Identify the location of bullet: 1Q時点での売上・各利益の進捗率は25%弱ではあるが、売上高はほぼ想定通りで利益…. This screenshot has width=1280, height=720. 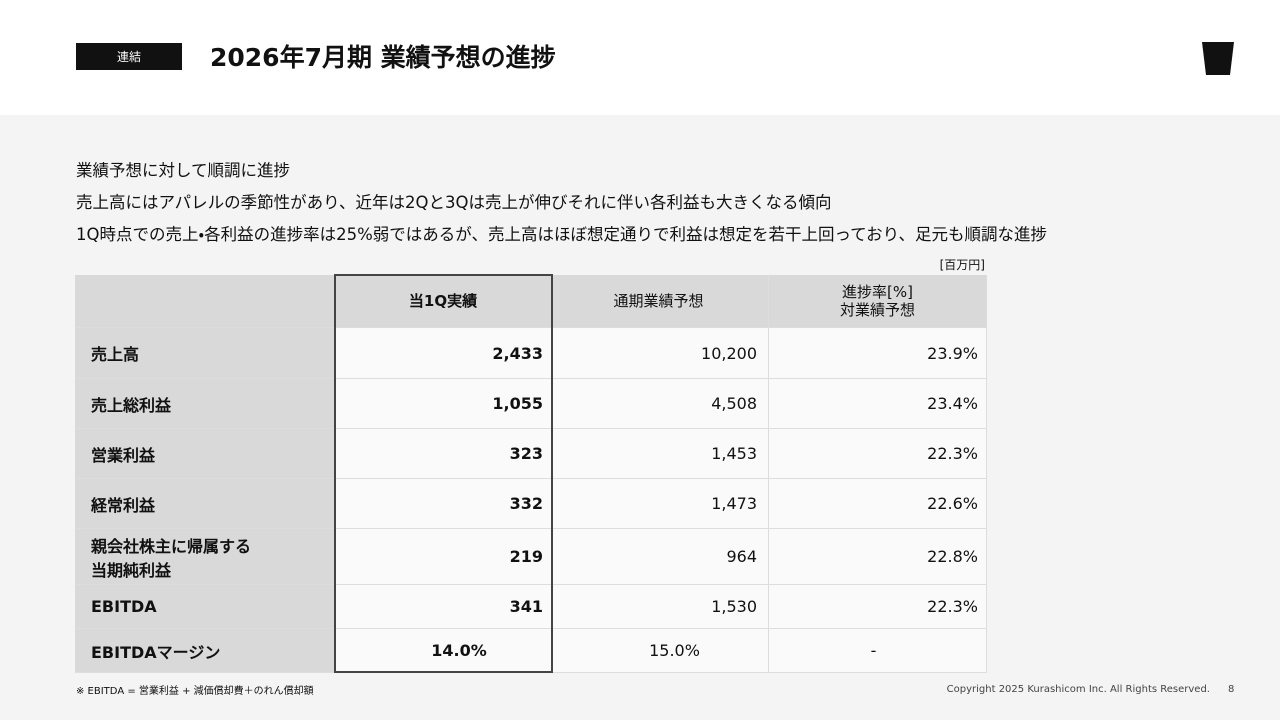
(561, 234).